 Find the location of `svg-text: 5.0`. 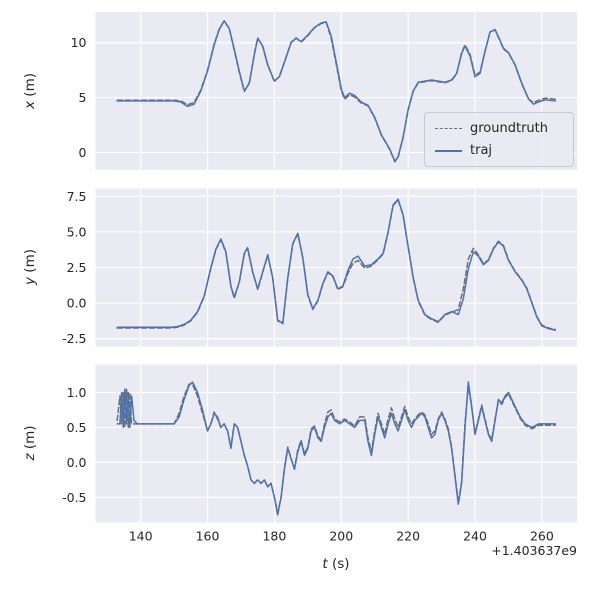

svg-text: 5.0 is located at coordinates (77, 231).